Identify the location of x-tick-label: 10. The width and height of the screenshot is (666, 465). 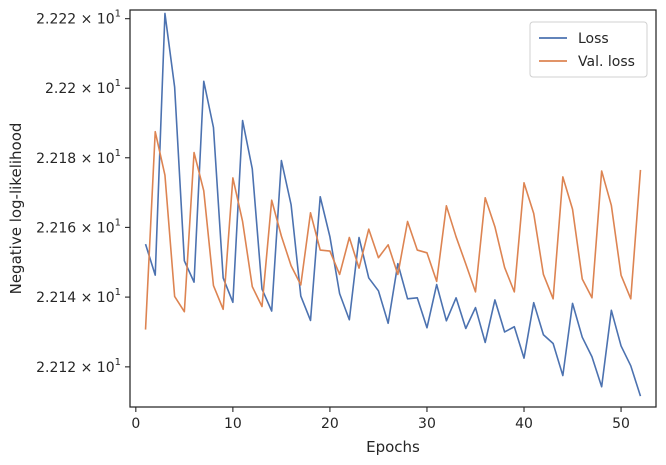
(233, 424).